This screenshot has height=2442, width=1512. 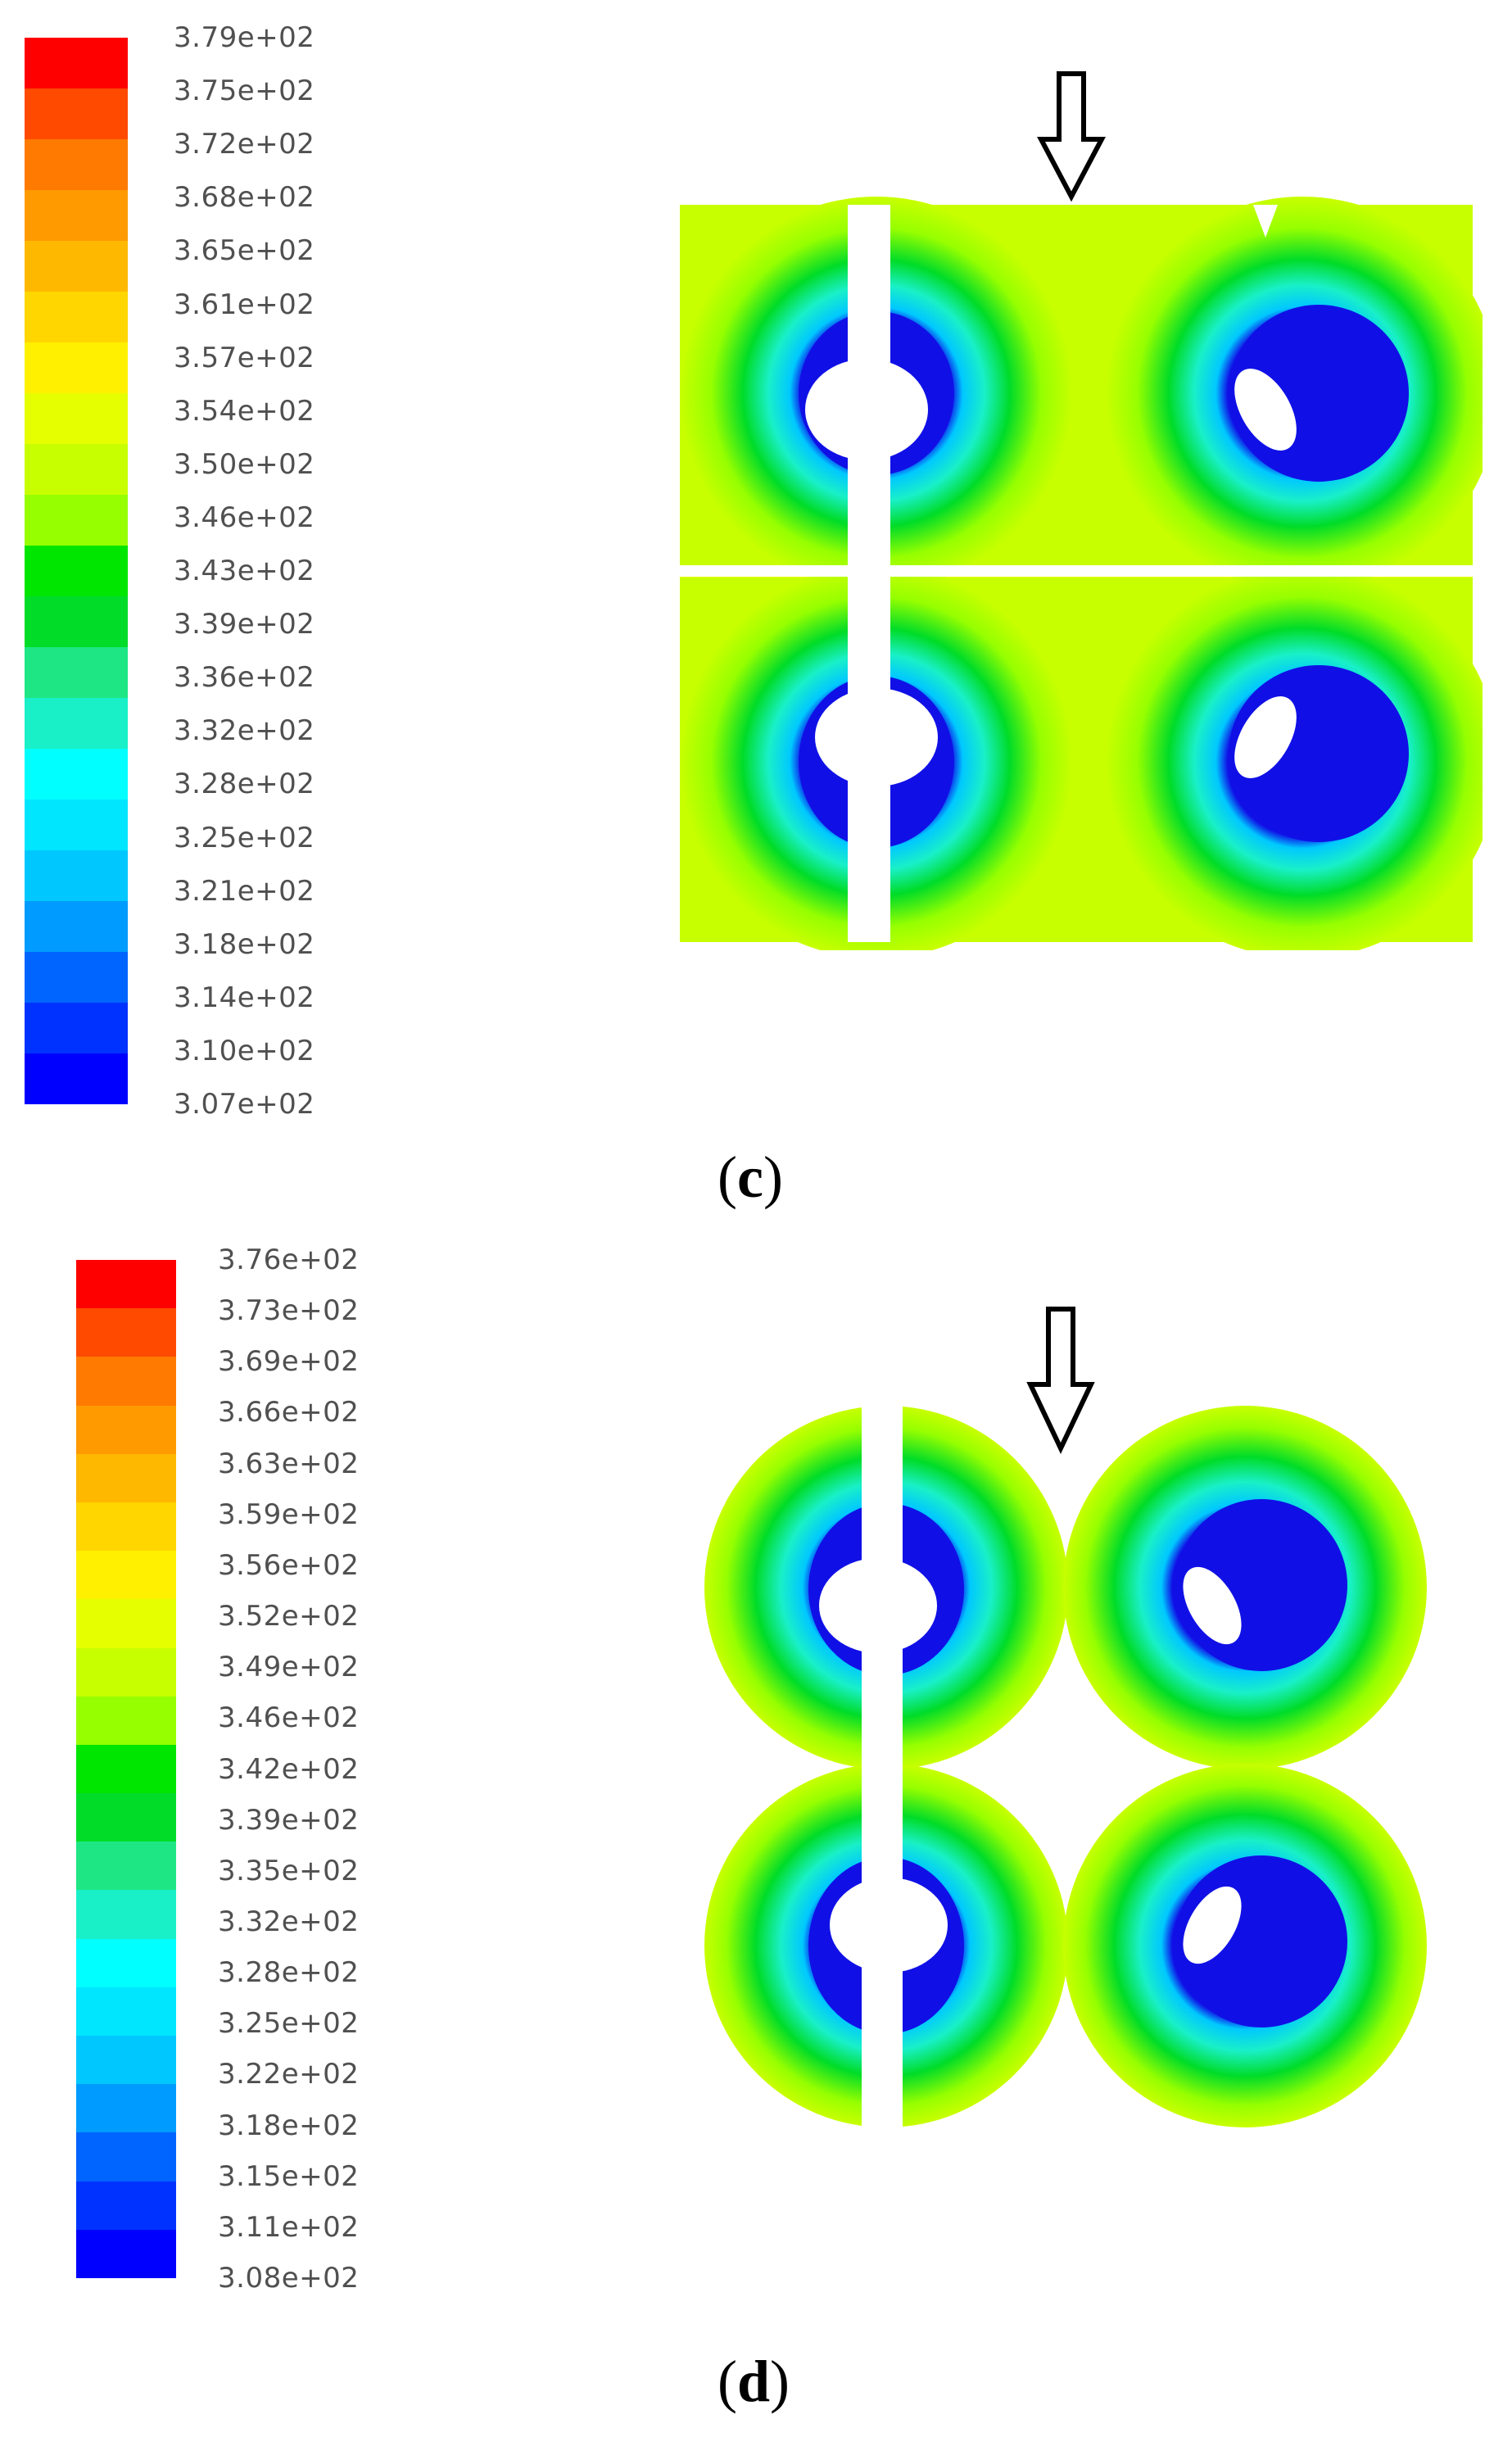 I want to click on colorbar-tick-label: 3.49e+02, so click(x=289, y=1667).